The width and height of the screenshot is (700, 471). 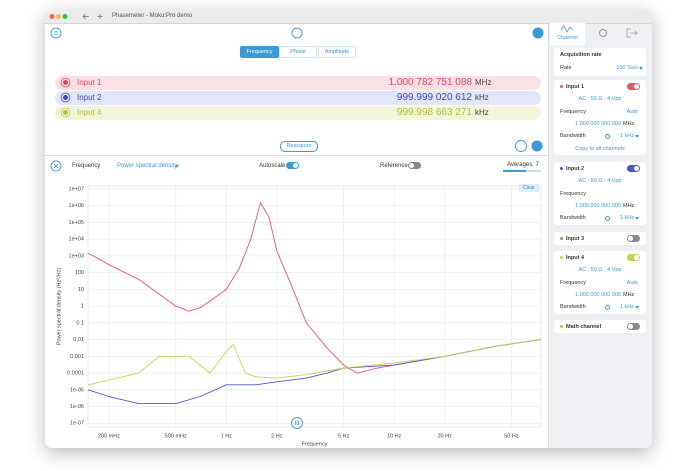 I want to click on mode-tab: Frequency, so click(x=259, y=52).